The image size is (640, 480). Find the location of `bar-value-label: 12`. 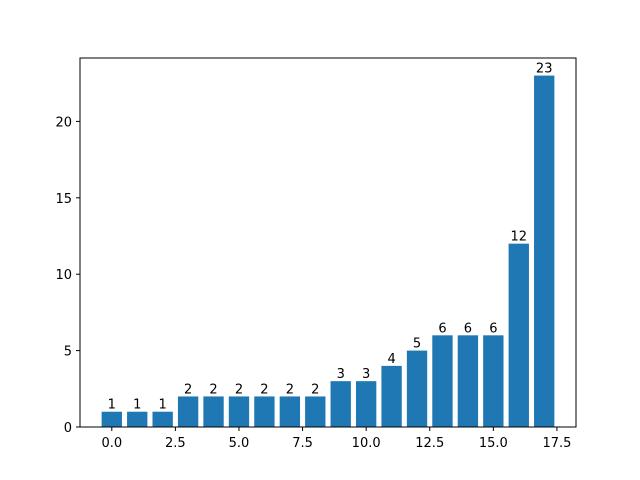

bar-value-label: 12 is located at coordinates (518, 237).